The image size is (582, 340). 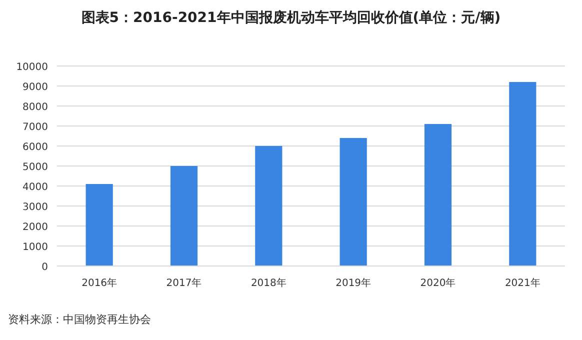 I want to click on y-tick-label: 6000, so click(x=35, y=147).